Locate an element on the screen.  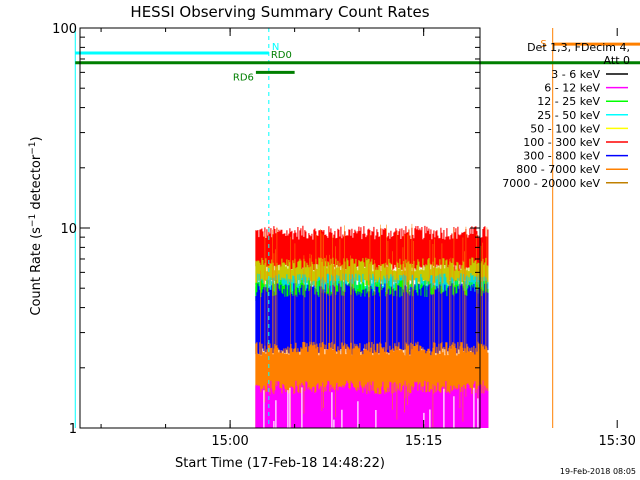
legend-label-6: 300 - 800 keV is located at coordinates (561, 156).